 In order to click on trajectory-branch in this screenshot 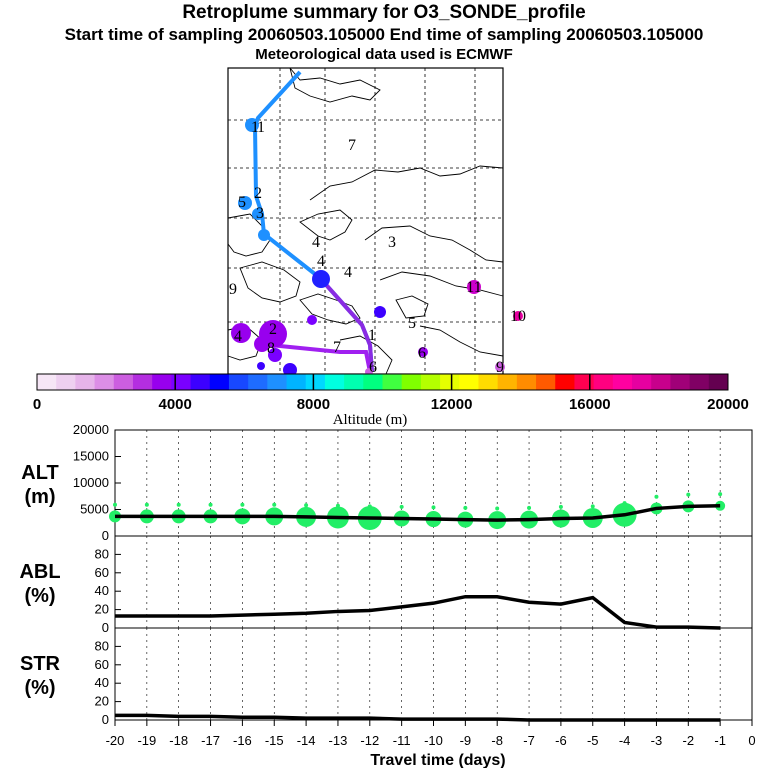, I will do `click(320, 358)`.